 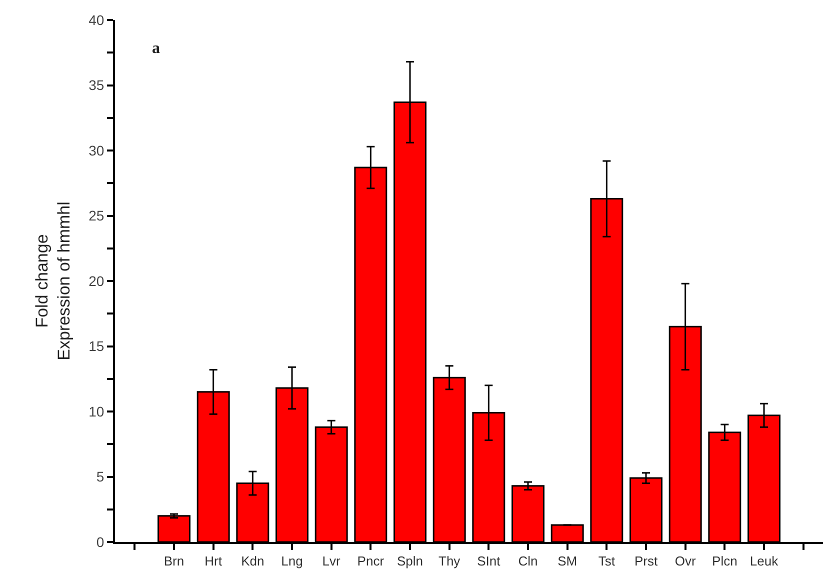 What do you see at coordinates (96, 216) in the screenshot?
I see `y-tick-label: 25` at bounding box center [96, 216].